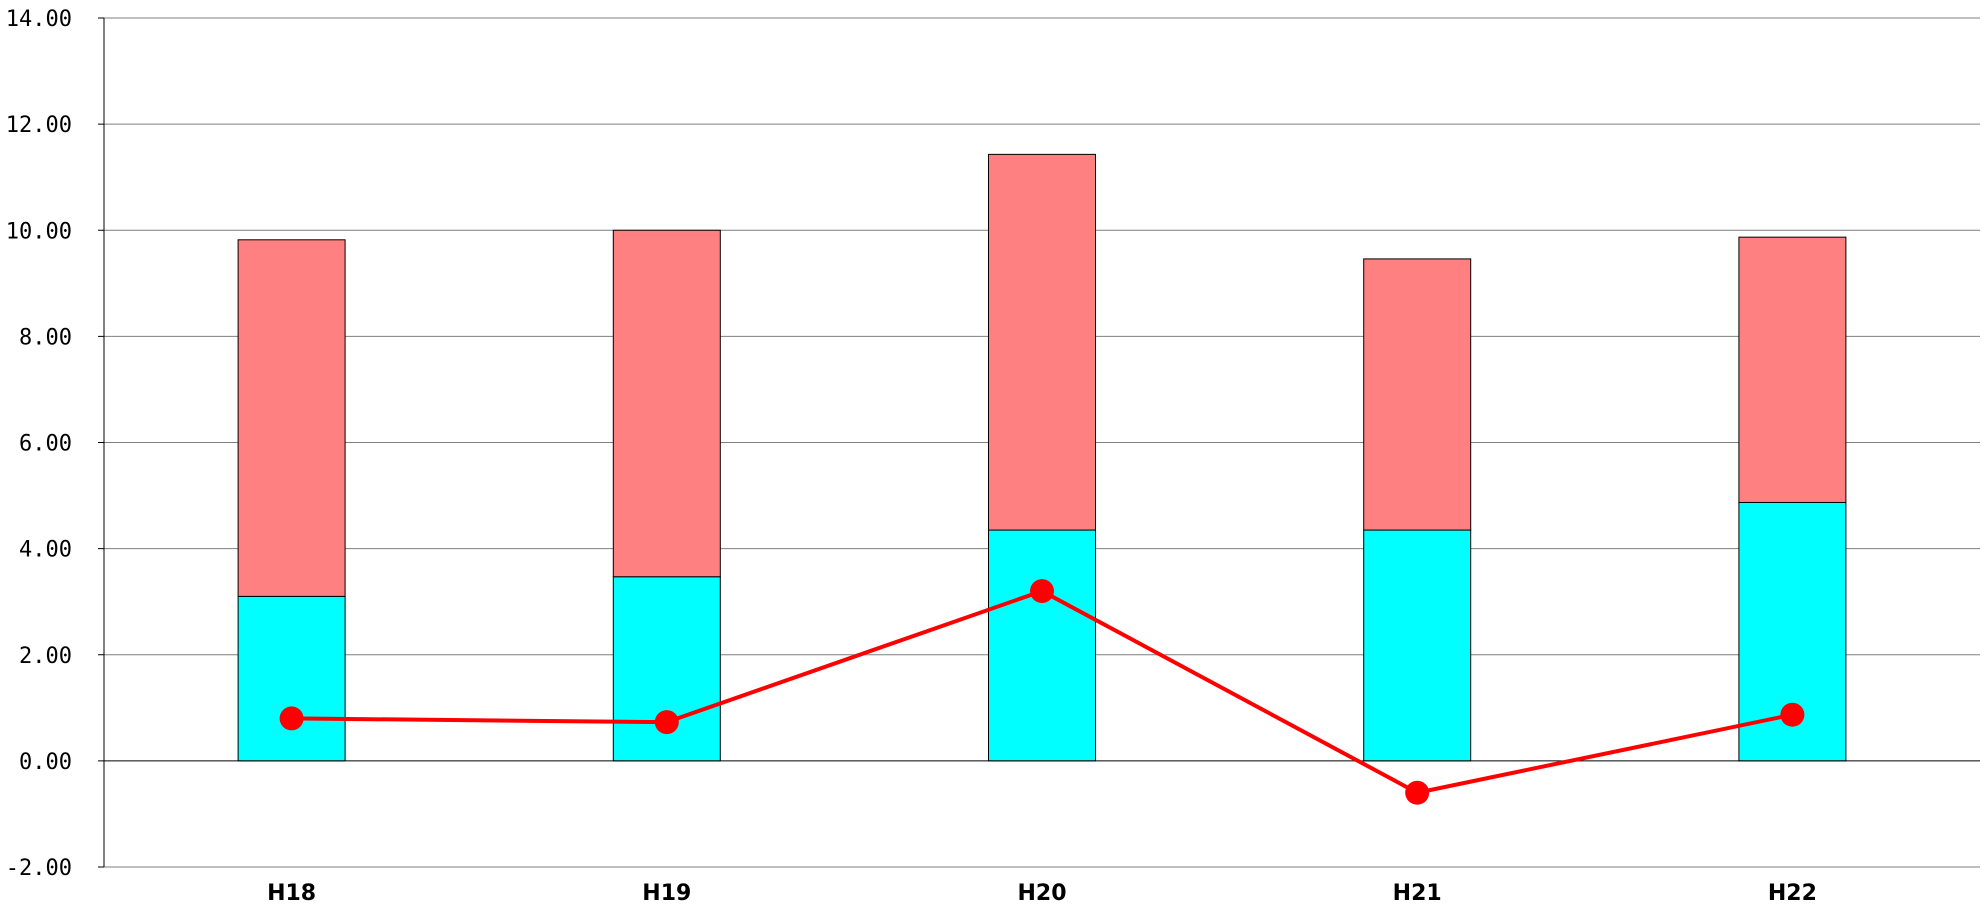  What do you see at coordinates (45, 762) in the screenshot?
I see `y-tick-label: 0.00` at bounding box center [45, 762].